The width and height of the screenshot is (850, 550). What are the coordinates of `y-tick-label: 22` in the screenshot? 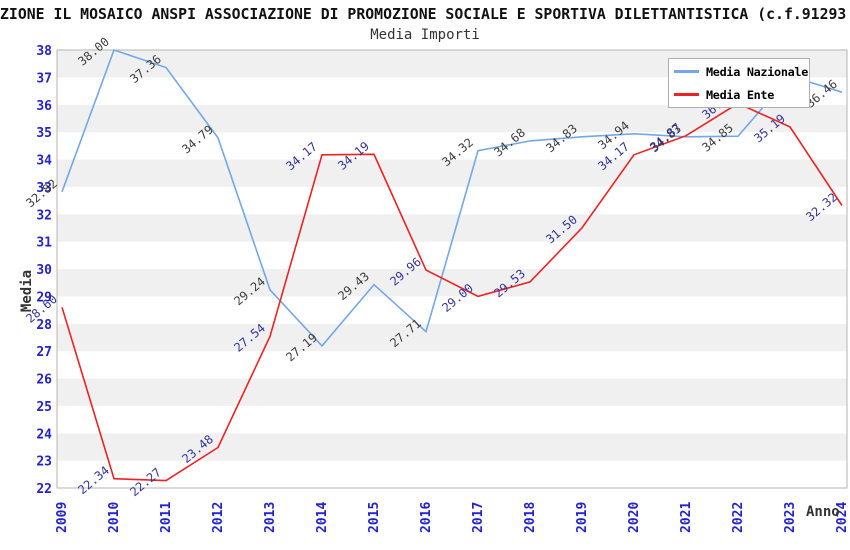 It's located at (44, 489).